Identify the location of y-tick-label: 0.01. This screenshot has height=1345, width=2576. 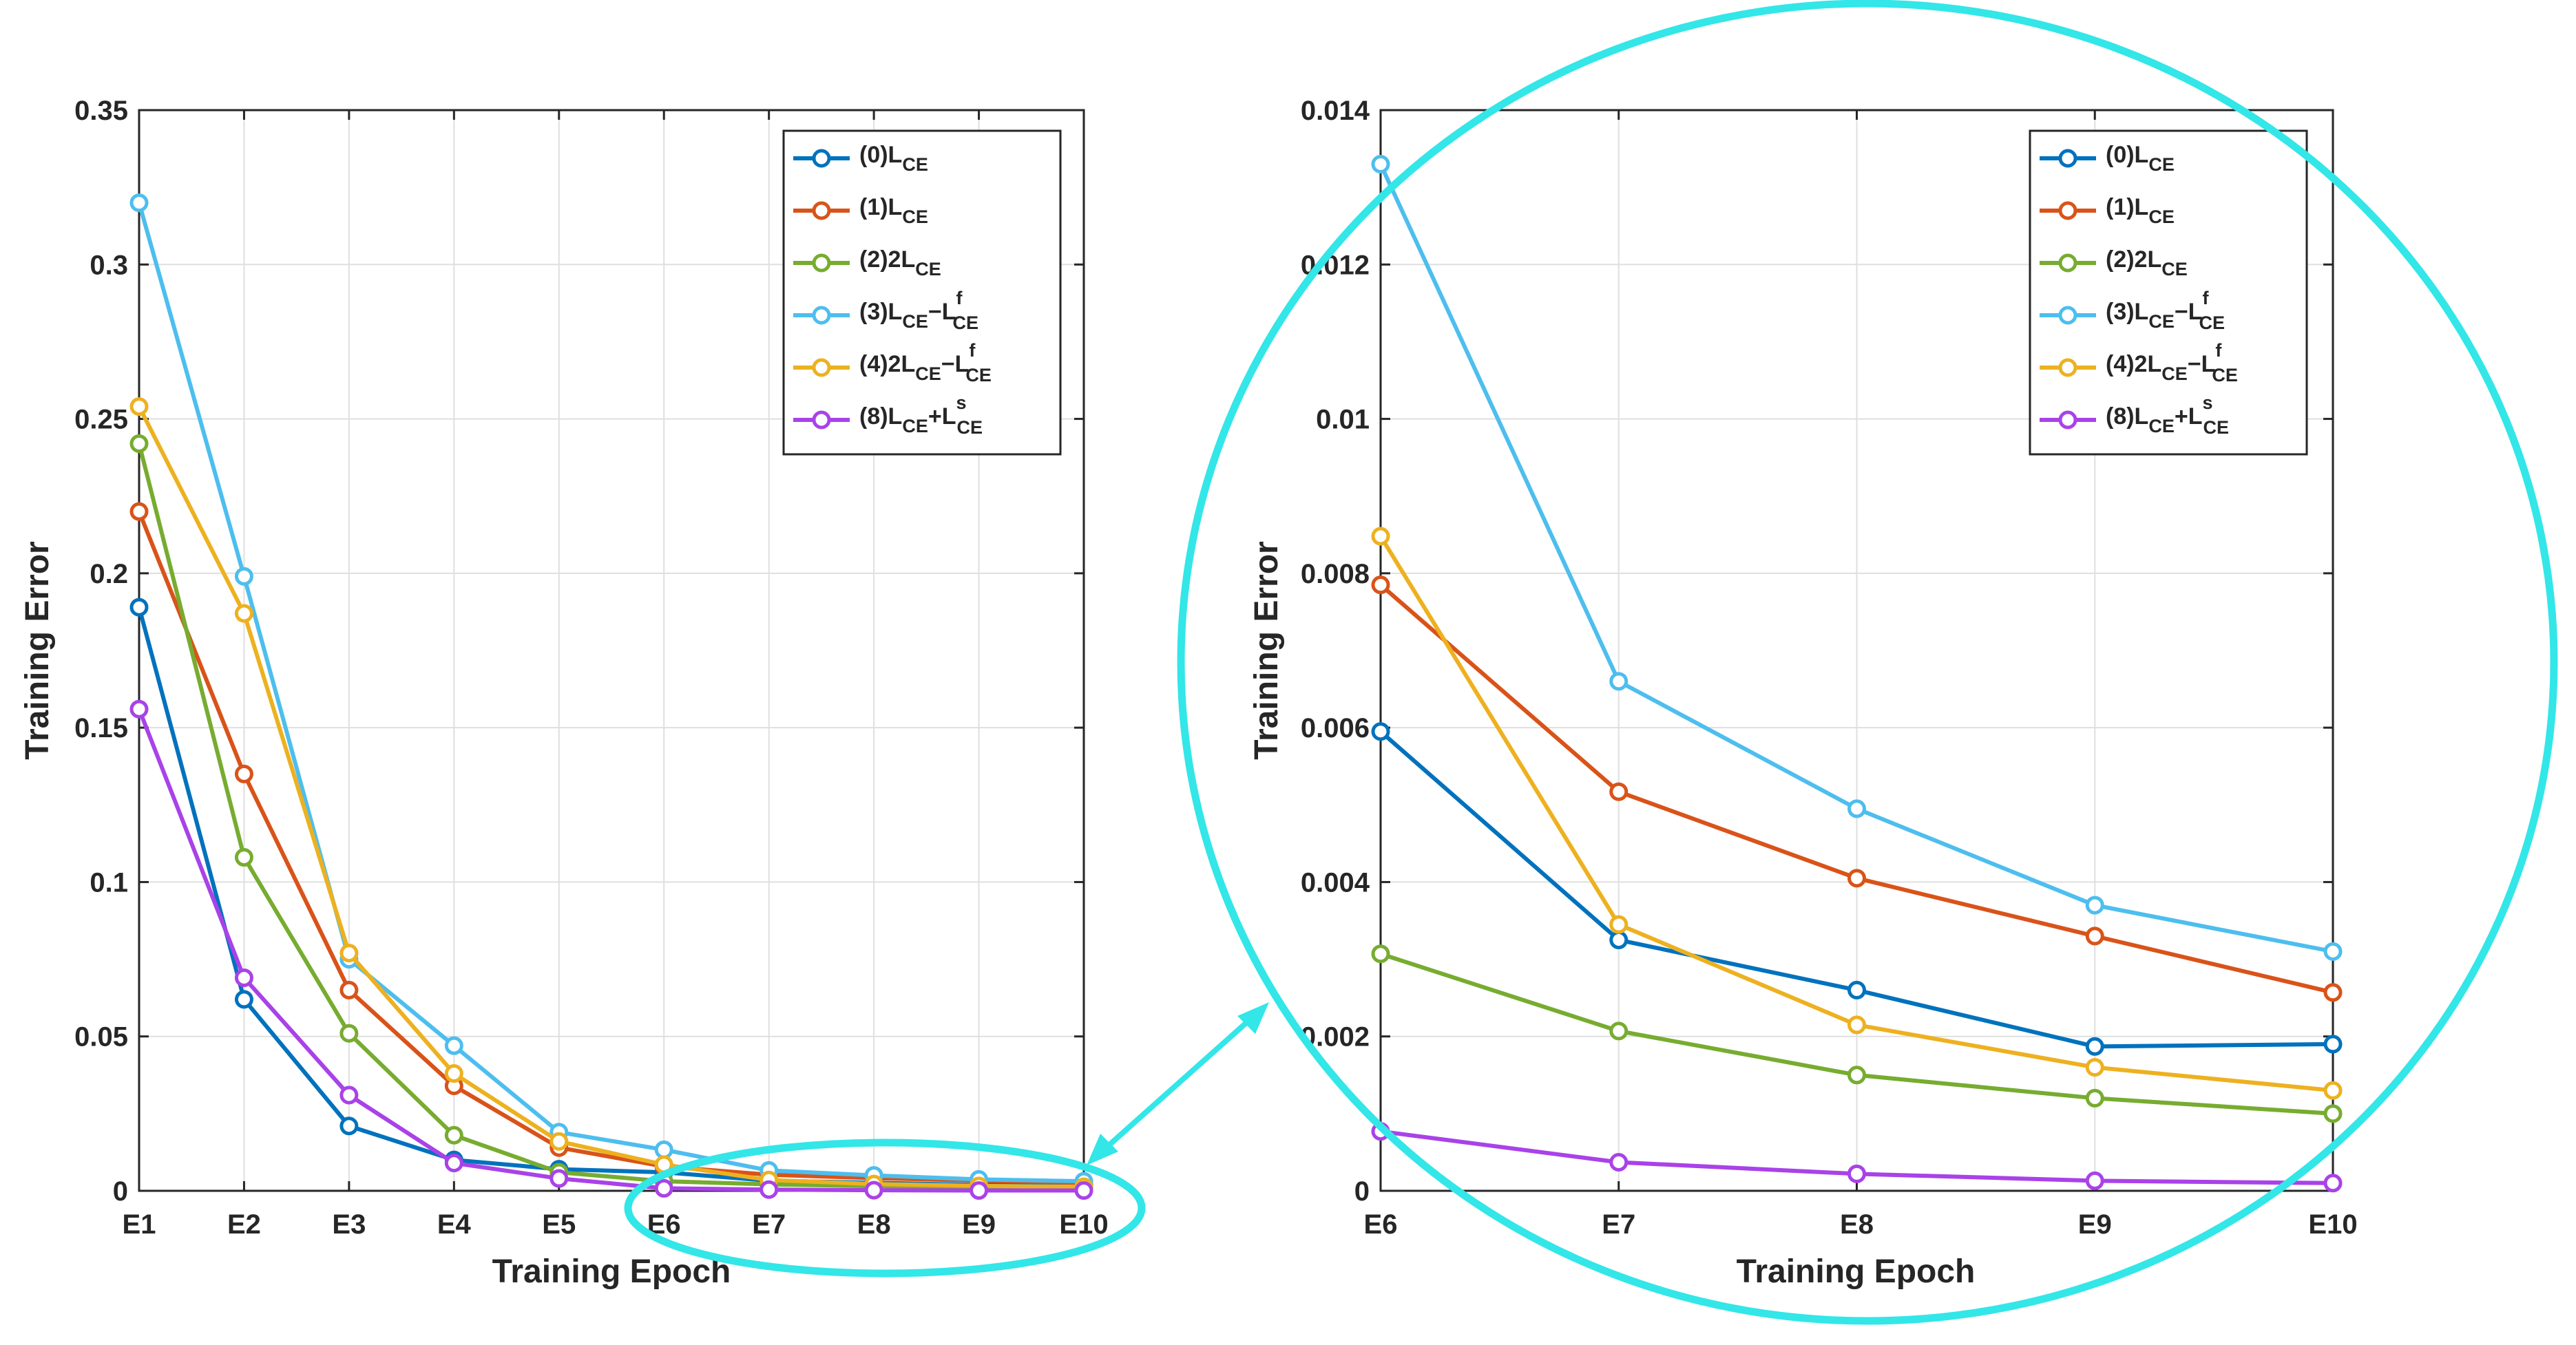
(1343, 420).